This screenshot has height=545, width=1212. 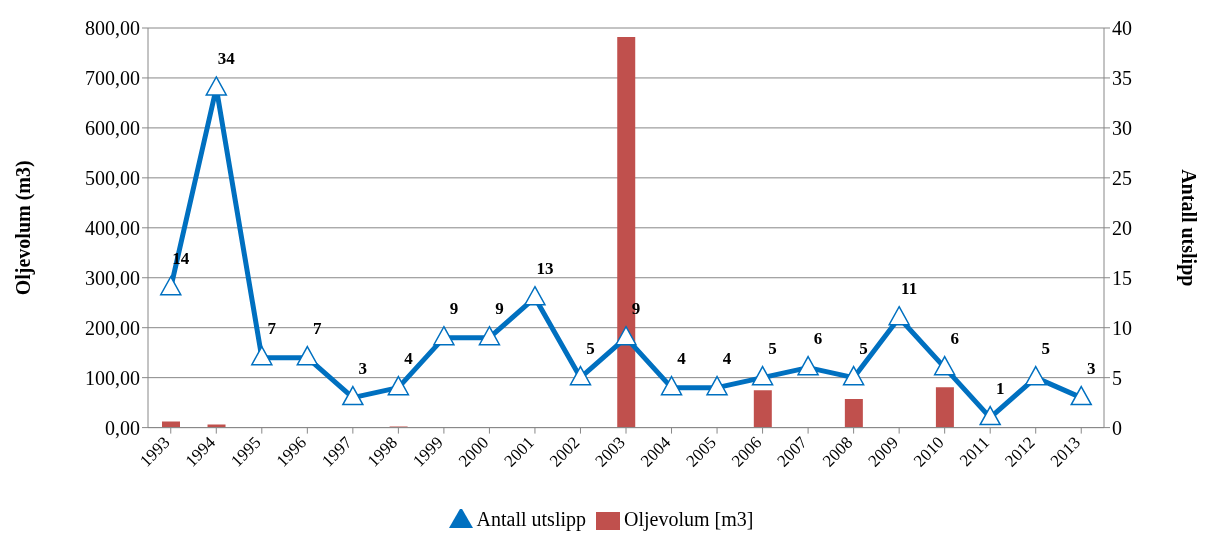 What do you see at coordinates (112, 227) in the screenshot?
I see `y-tick-label: 400,00` at bounding box center [112, 227].